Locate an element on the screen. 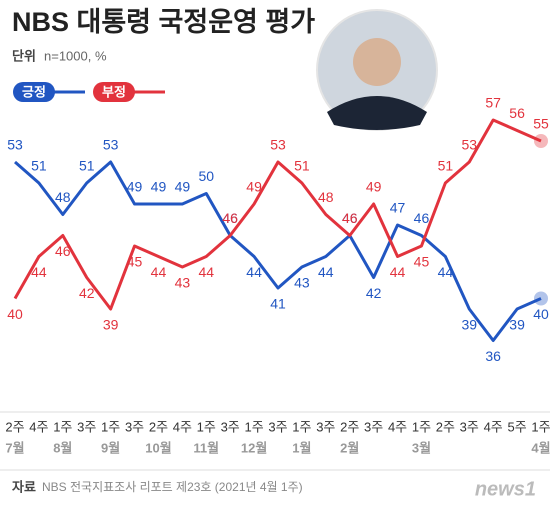 Image resolution: width=550 pixels, height=509 pixels. data-label: 36 is located at coordinates (493, 356).